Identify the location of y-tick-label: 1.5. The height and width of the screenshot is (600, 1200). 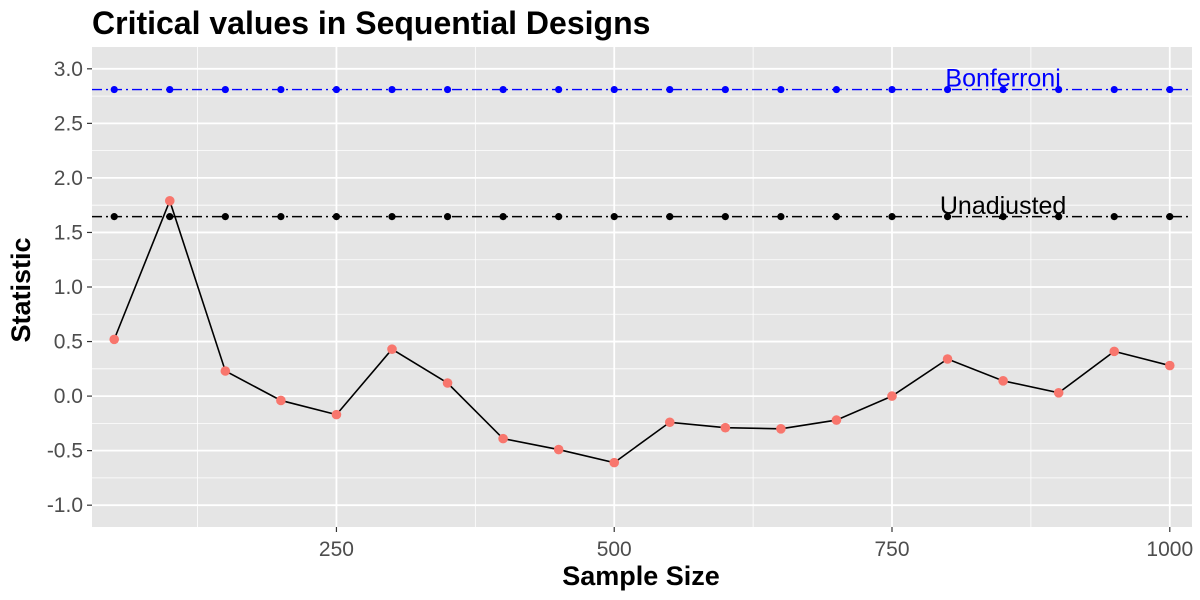
(68, 232).